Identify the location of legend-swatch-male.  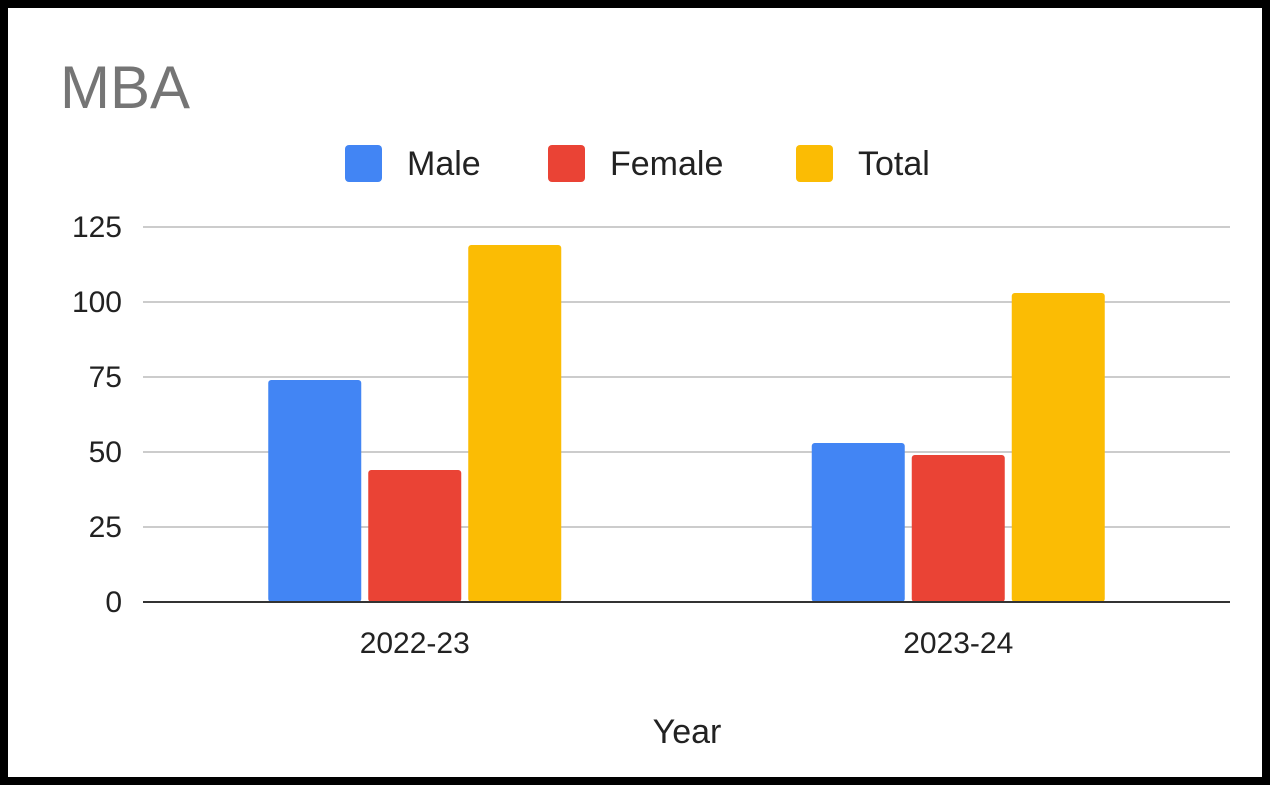
(363, 163).